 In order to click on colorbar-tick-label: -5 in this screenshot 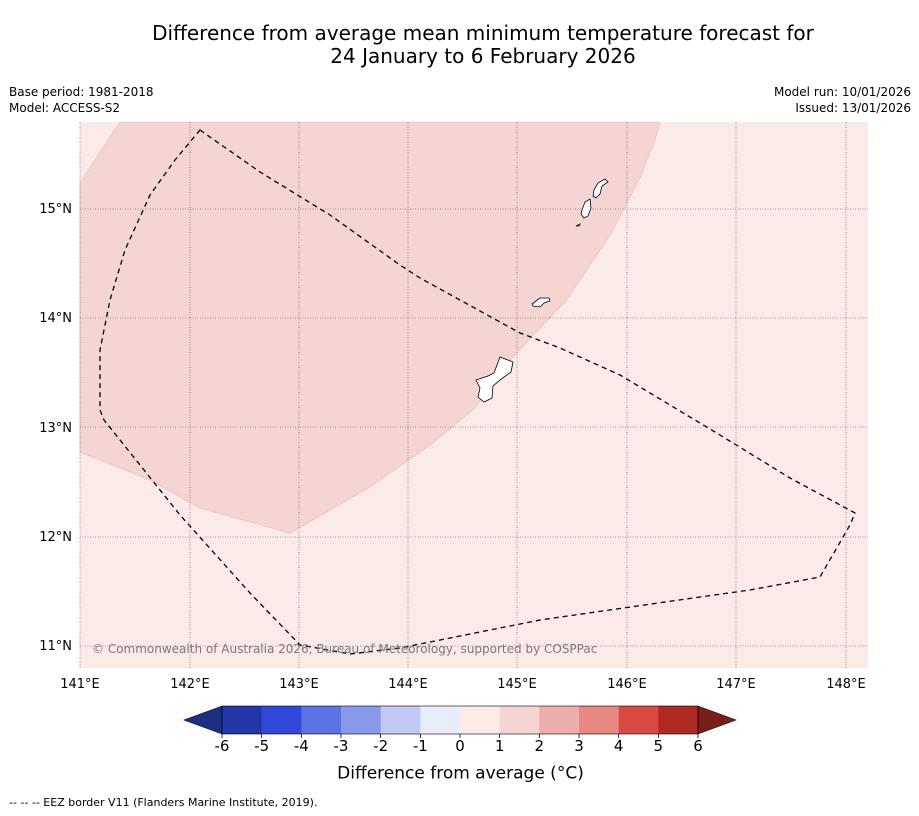, I will do `click(261, 746)`.